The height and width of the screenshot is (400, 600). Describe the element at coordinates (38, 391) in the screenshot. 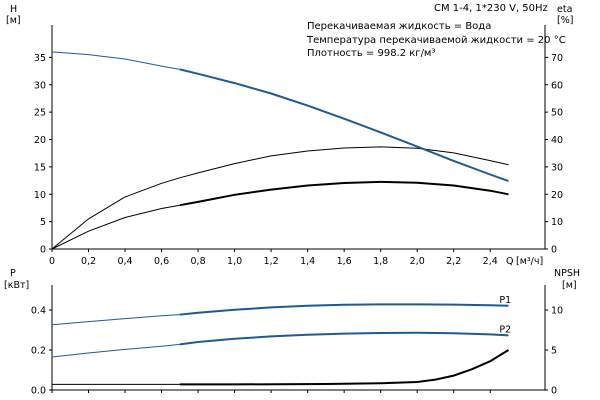

I see `p-tick-label: 0.0` at that location.